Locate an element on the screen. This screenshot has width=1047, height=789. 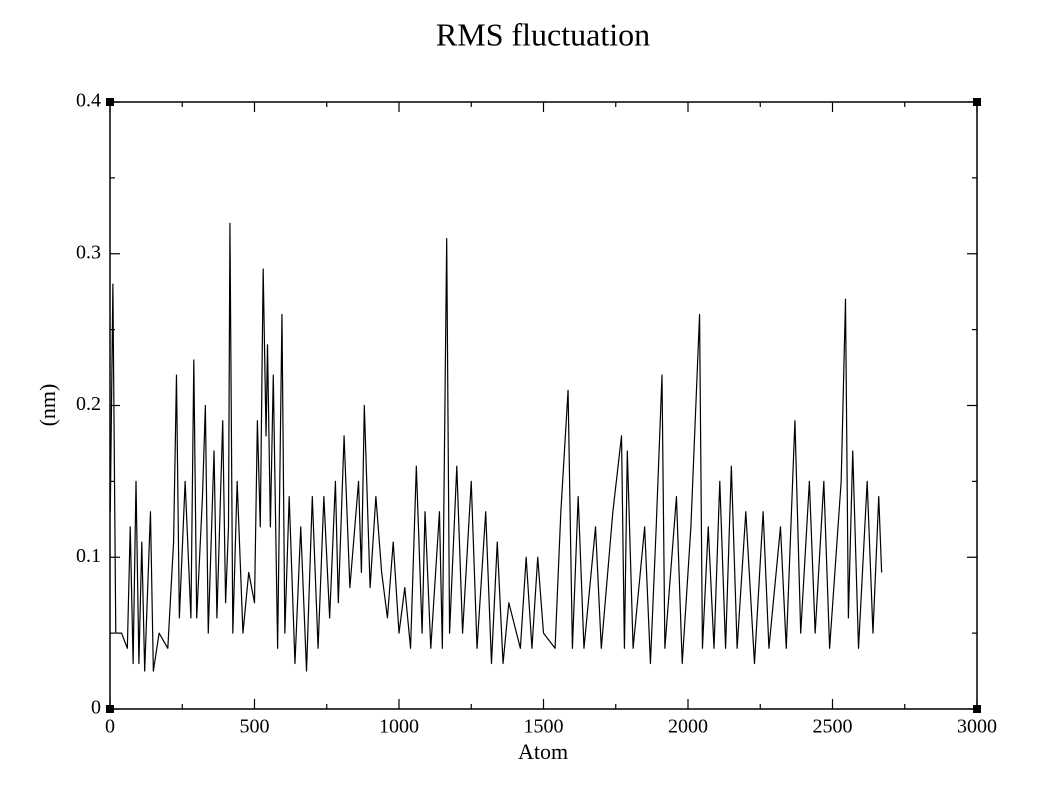
x-tick-label: 3000 is located at coordinates (977, 727).